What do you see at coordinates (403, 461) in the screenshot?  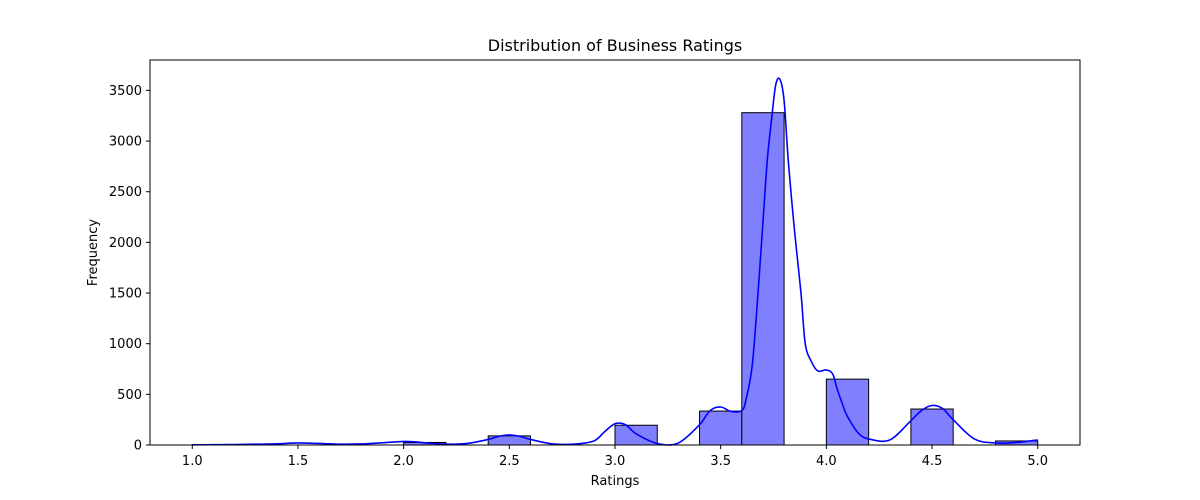 I see `x-tick-label: 2.0` at bounding box center [403, 461].